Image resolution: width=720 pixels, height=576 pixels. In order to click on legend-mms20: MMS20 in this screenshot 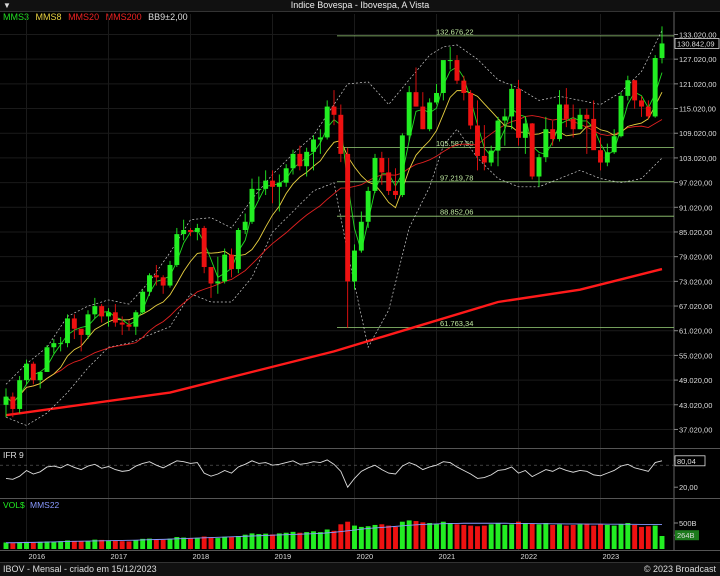, I will do `click(84, 17)`.